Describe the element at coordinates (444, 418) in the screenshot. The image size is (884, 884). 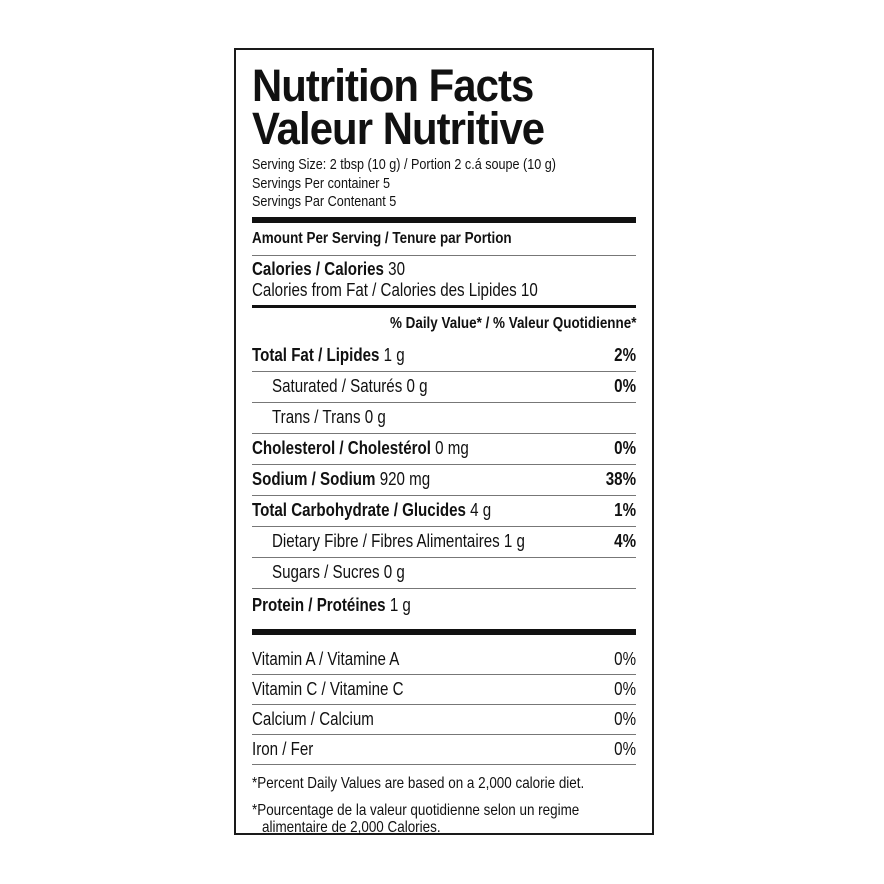
I see `nutrient-row: Trans / Trans 0 g` at that location.